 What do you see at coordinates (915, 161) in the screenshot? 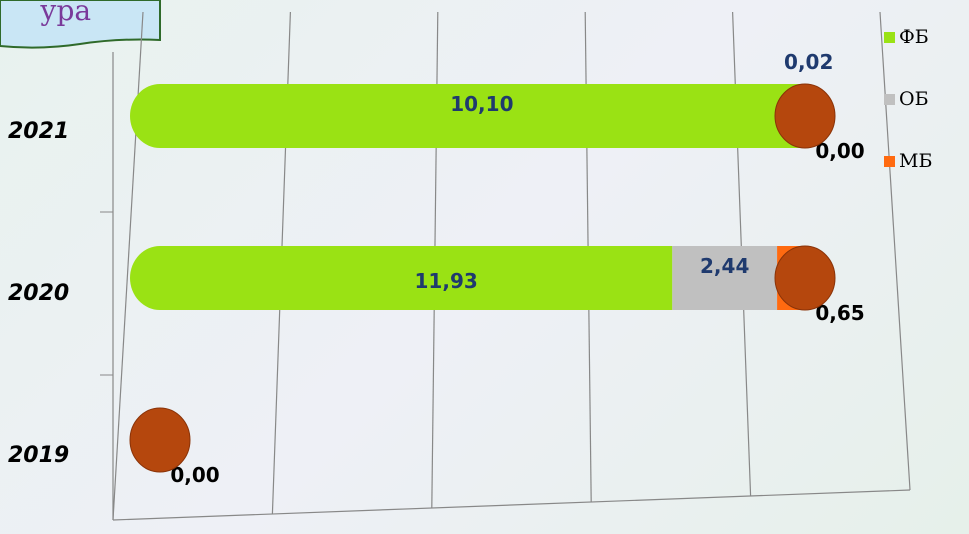
I see `legend-label: МБ` at bounding box center [915, 161].